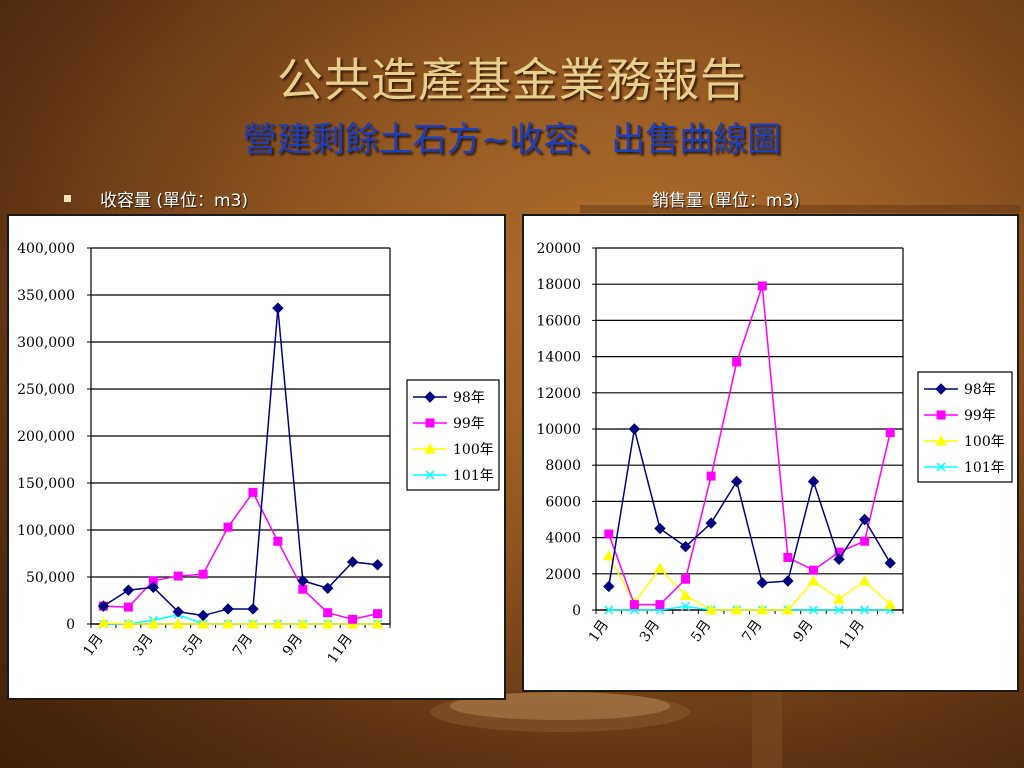 The image size is (1024, 768). I want to click on page-title: 公共造產基金業務報告, so click(512, 80).